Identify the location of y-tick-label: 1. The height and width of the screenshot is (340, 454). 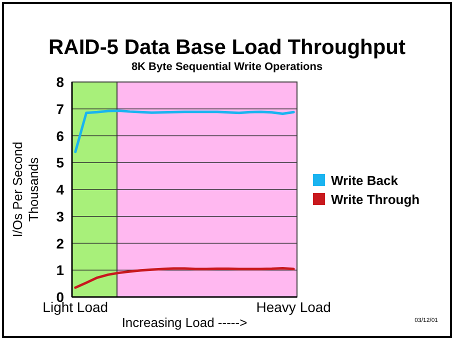
(60, 270).